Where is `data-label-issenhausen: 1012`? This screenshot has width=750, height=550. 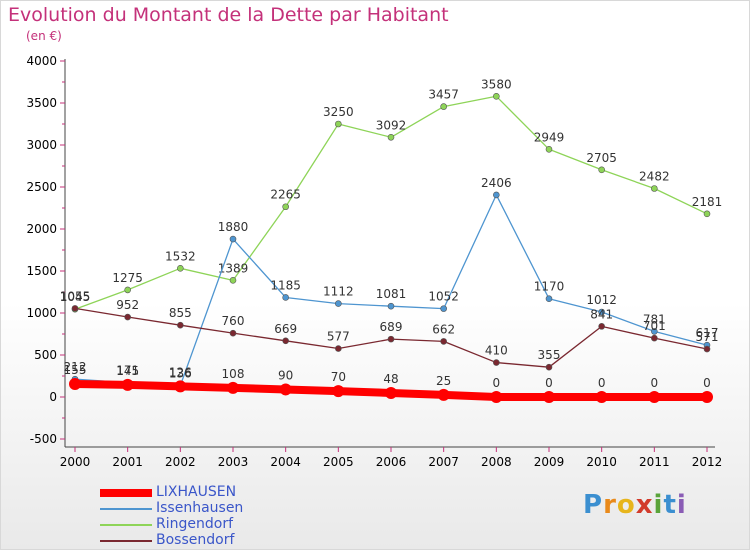
data-label-issenhausen: 1012 is located at coordinates (601, 300).